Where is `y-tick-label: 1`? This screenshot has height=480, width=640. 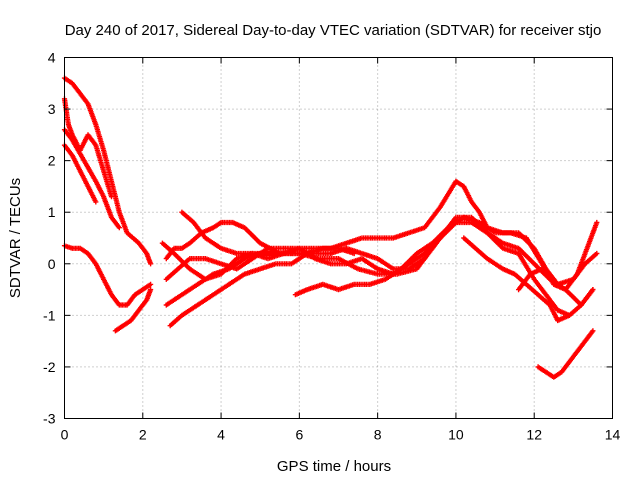 y-tick-label: 1 is located at coordinates (52, 212).